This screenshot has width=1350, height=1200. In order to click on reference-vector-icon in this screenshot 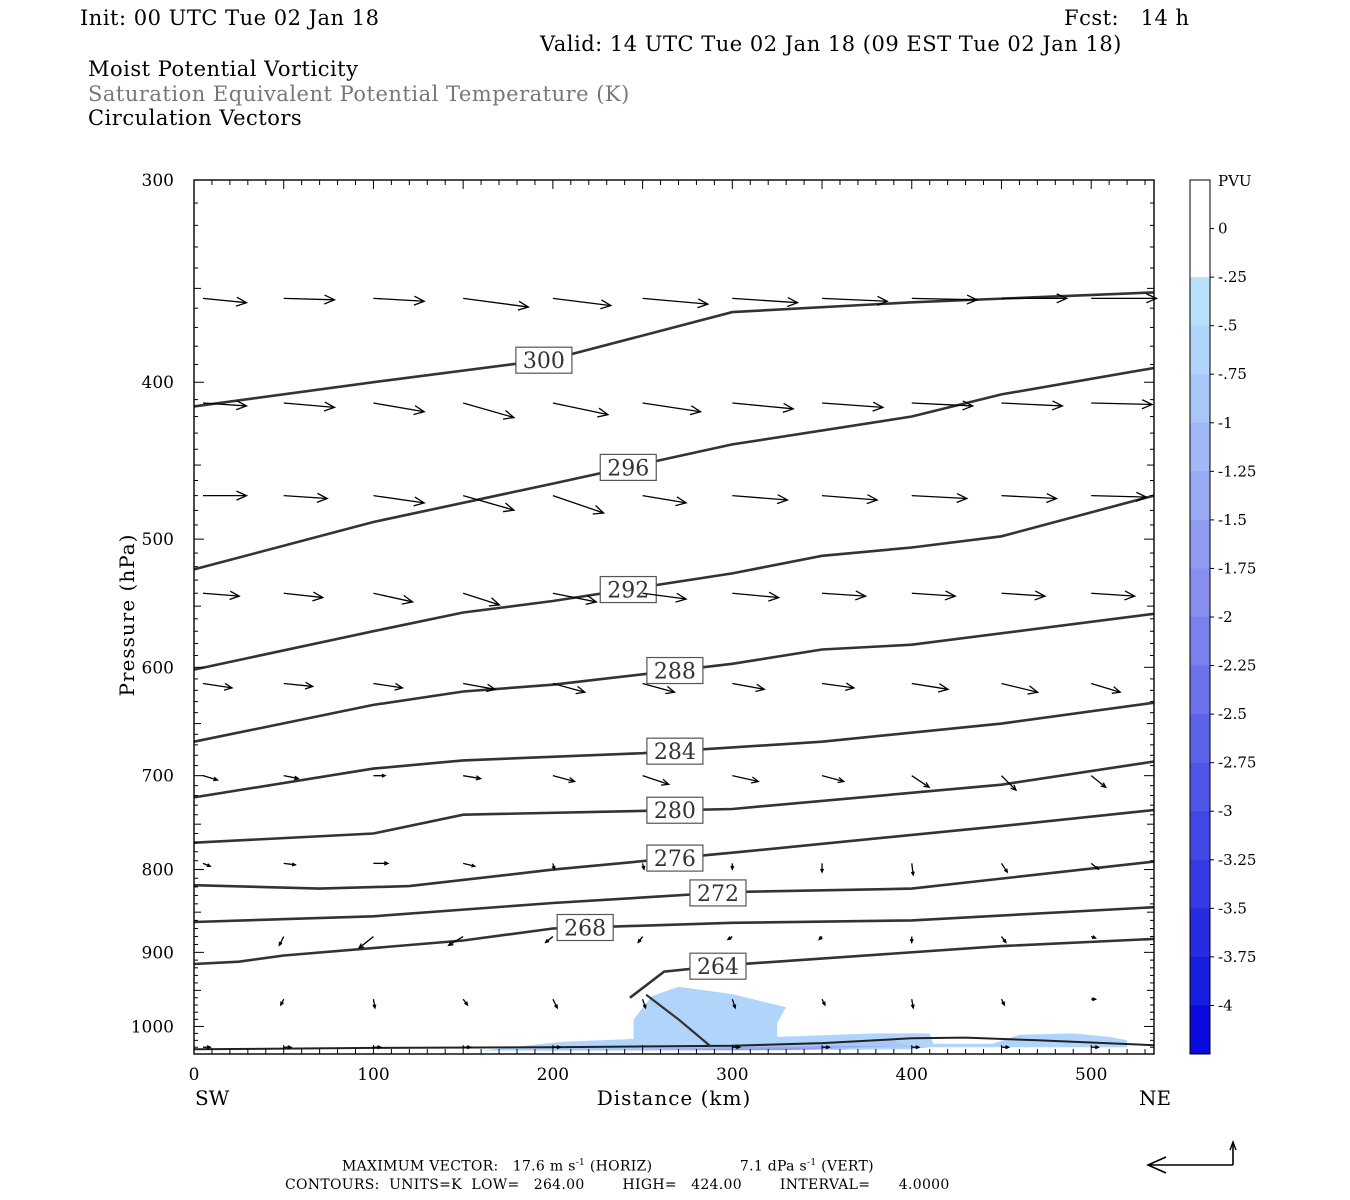, I will do `click(1191, 1157)`.